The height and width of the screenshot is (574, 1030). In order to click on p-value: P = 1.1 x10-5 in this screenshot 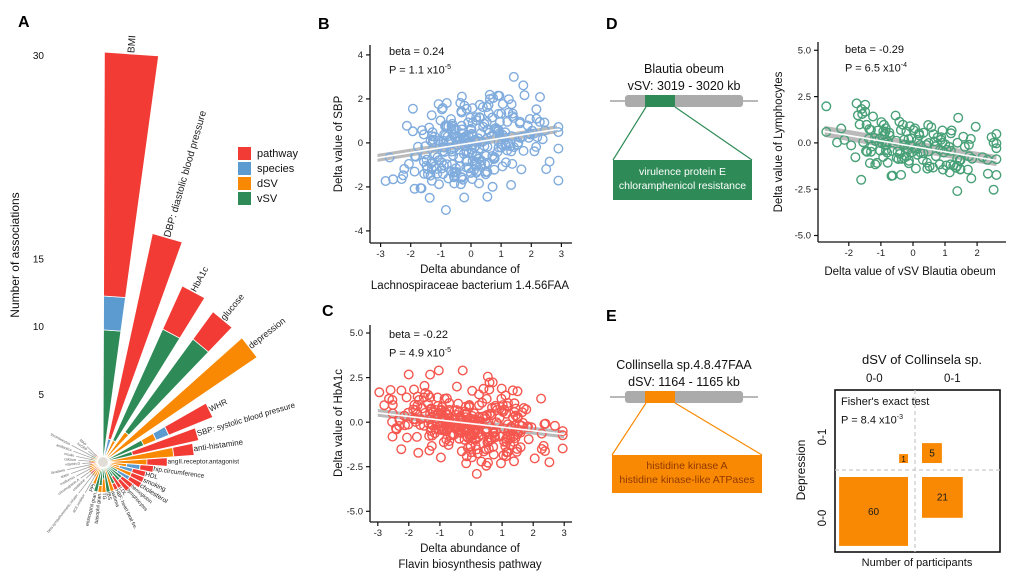, I will do `click(420, 70)`.